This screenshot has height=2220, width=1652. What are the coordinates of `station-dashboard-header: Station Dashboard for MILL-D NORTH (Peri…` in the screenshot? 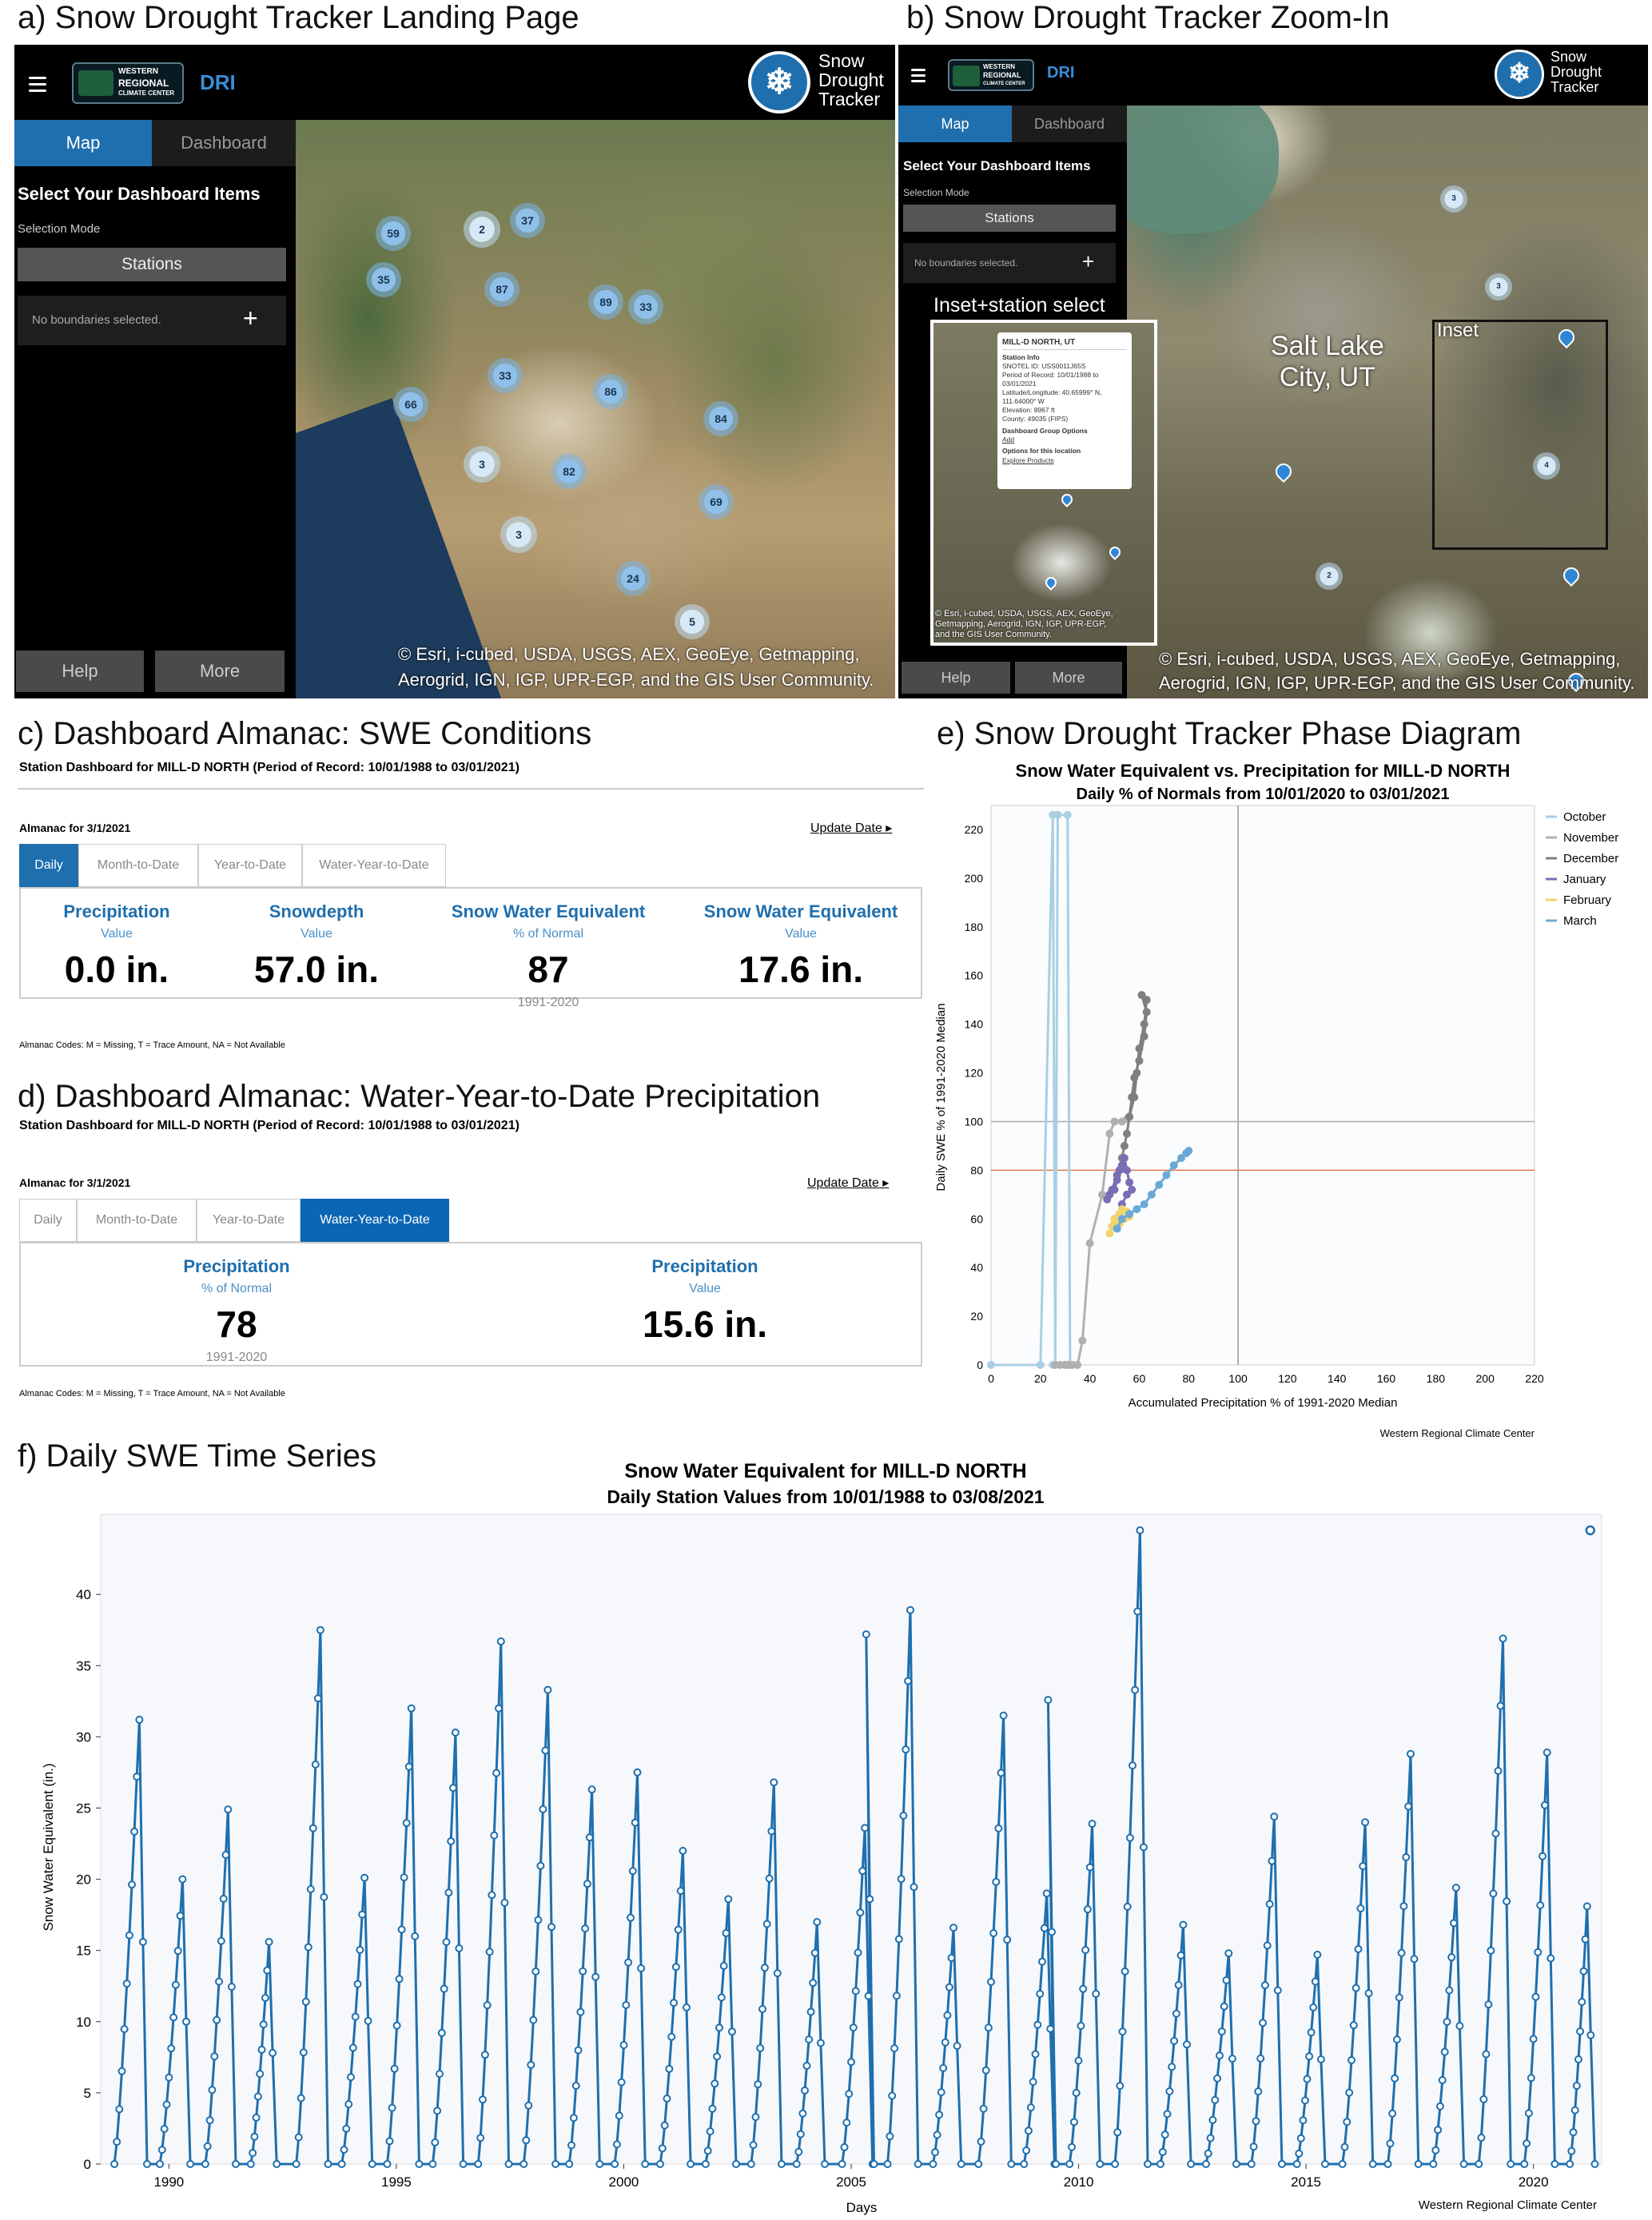 It's located at (269, 768).